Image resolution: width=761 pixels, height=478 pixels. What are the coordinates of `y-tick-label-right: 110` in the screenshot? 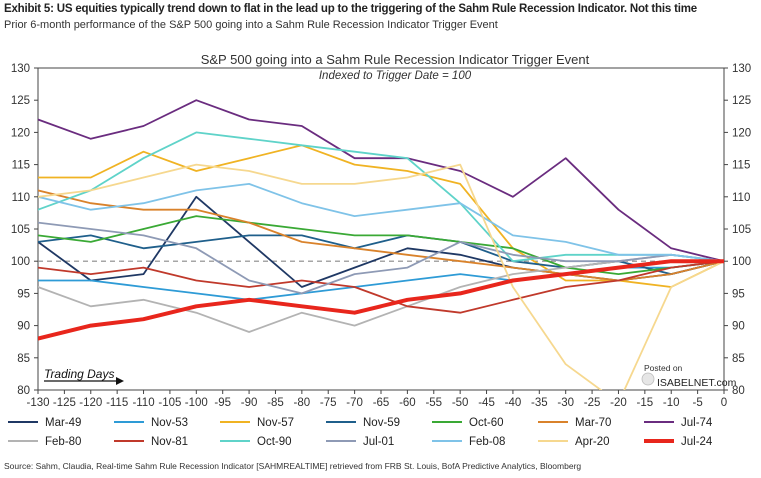 It's located at (741, 198).